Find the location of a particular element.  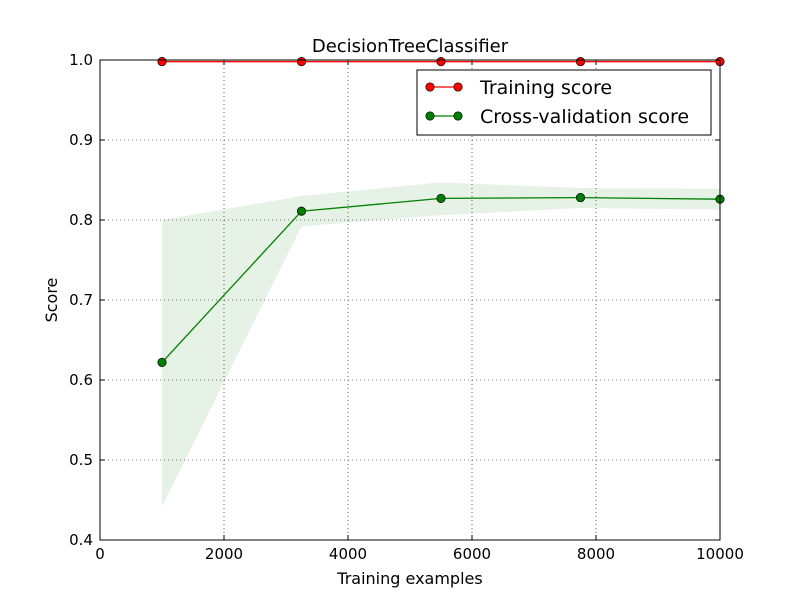

x-tick-label: 10000 is located at coordinates (720, 554).